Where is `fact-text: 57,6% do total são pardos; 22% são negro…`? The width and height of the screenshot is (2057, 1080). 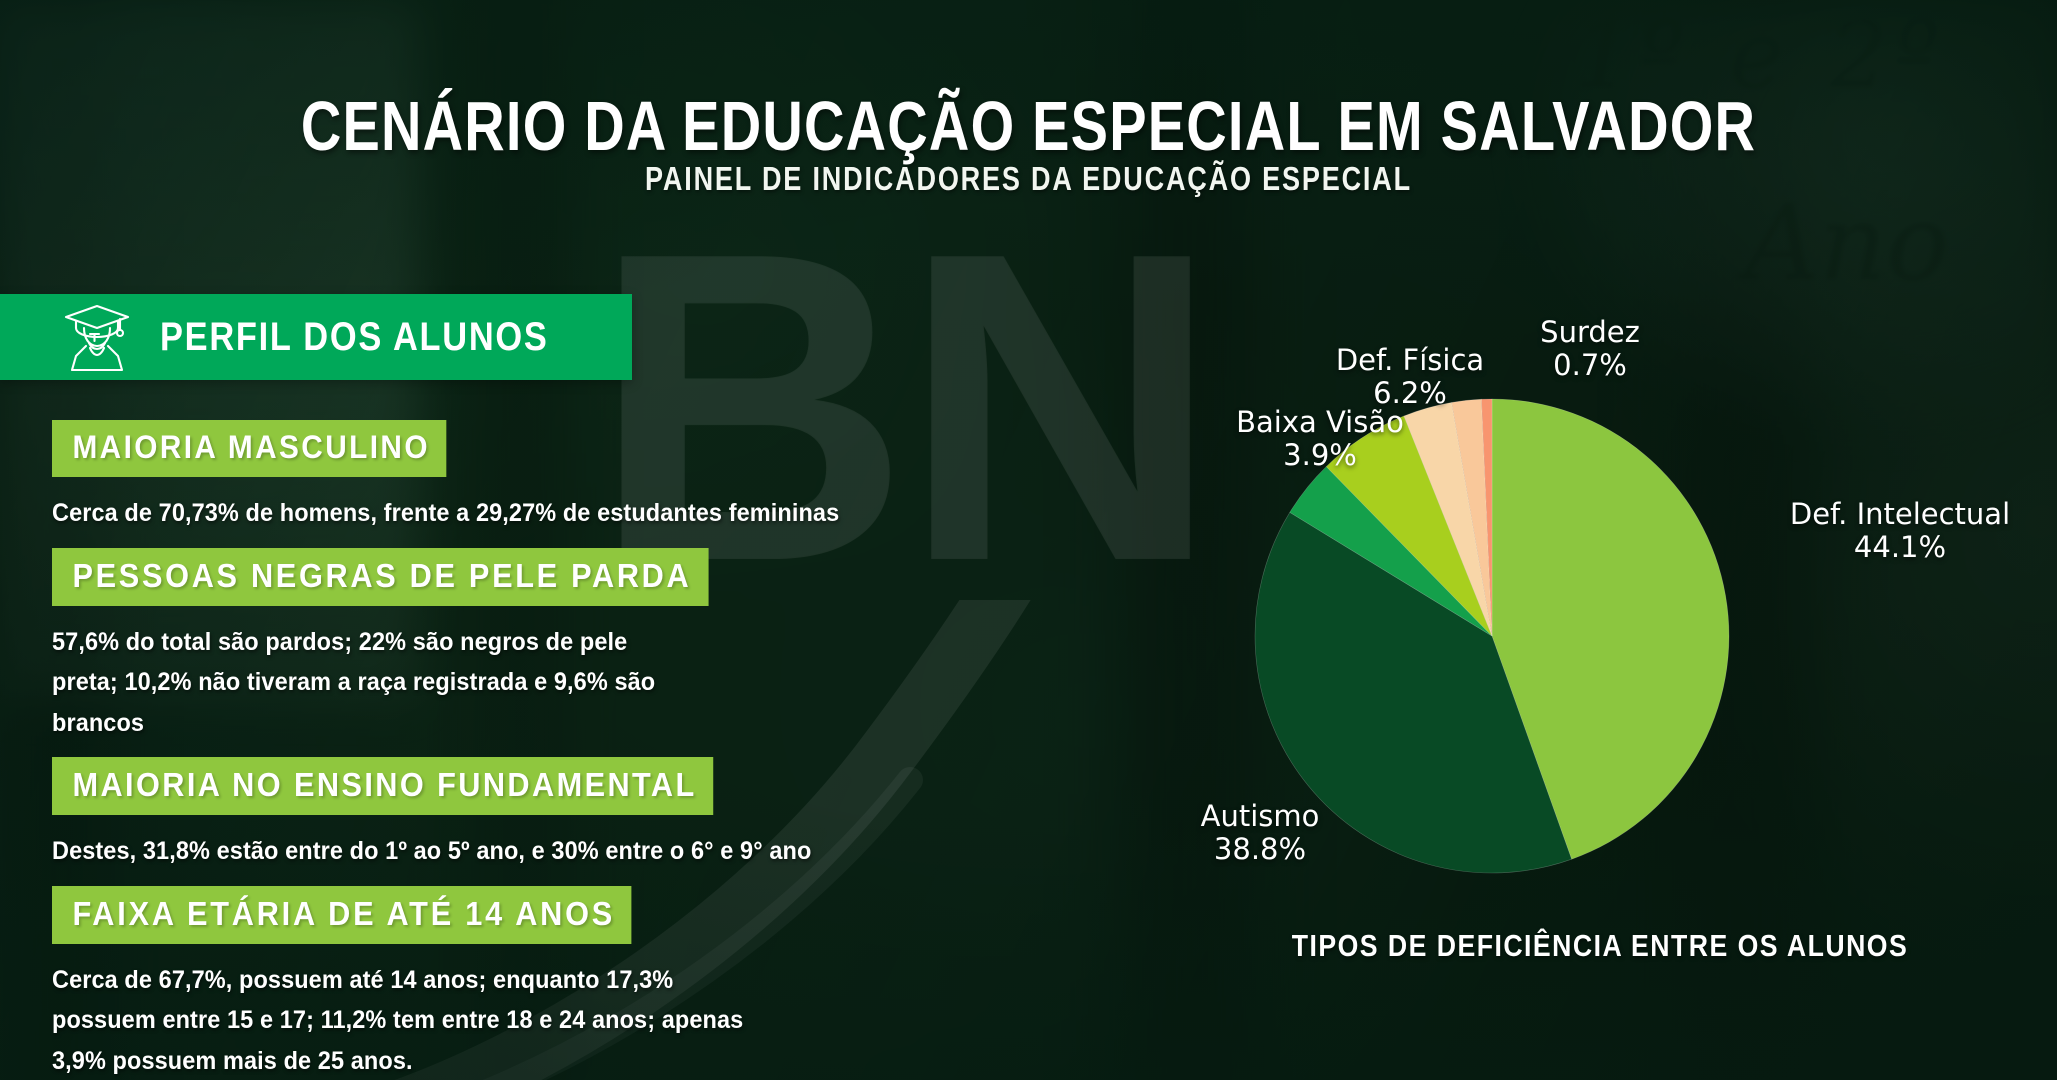
fact-text: 57,6% do total são pardos; 22% são negro… is located at coordinates (354, 682).